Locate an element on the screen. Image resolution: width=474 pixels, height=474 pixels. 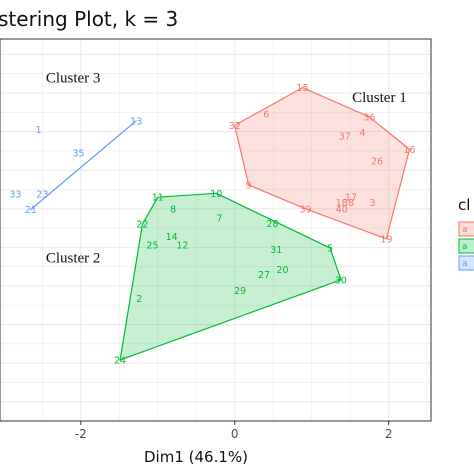
point-label-5: 5 is located at coordinates (330, 249).